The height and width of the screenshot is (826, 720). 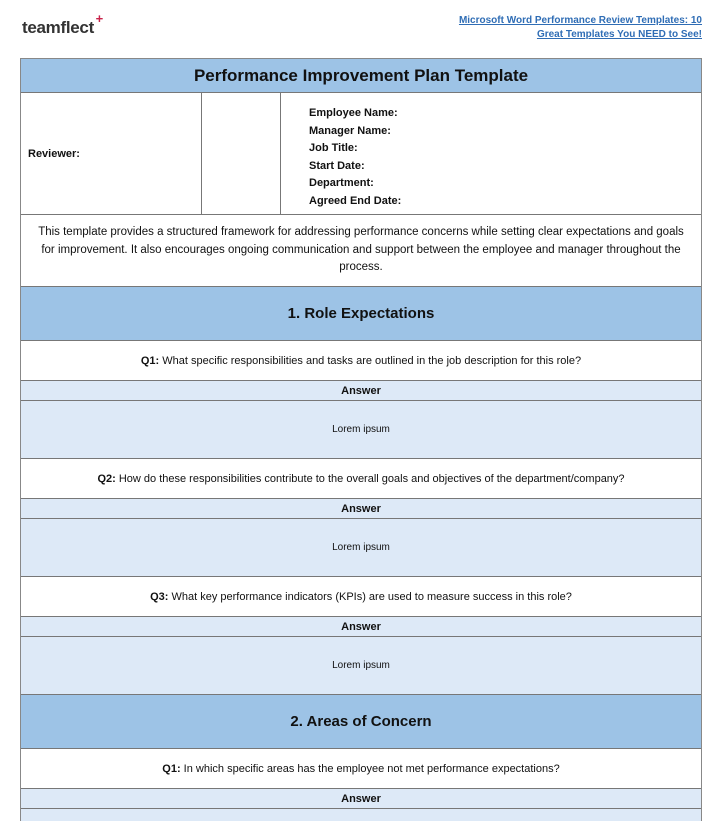 I want to click on field-label: Start Date:, so click(x=337, y=165).